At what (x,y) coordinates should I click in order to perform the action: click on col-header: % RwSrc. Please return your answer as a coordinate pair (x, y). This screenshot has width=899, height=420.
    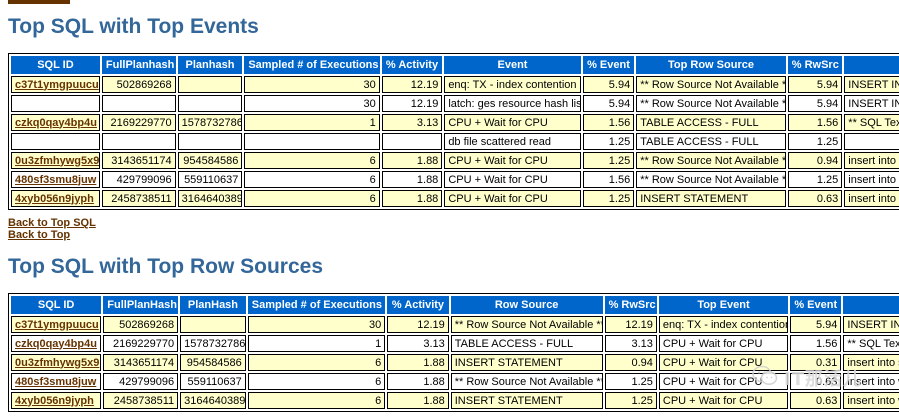
    Looking at the image, I should click on (815, 65).